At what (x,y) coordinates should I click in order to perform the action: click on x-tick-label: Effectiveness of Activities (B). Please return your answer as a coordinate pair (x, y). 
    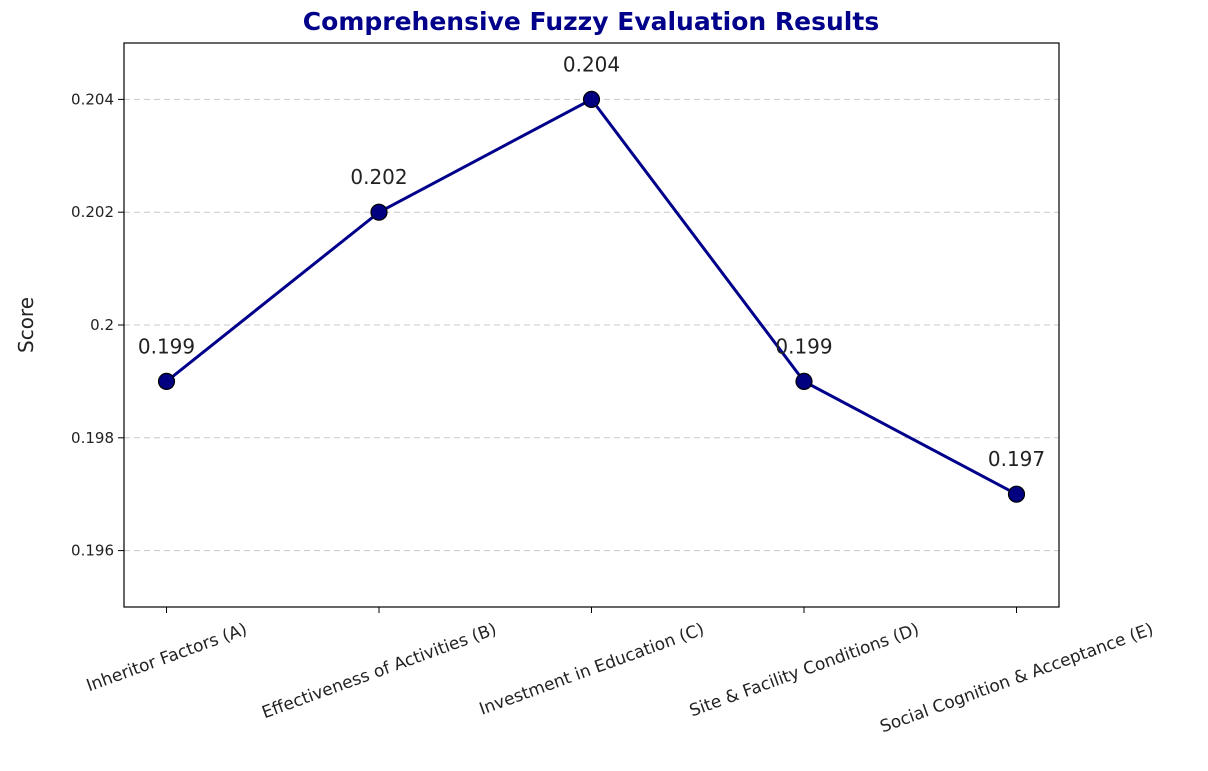
    Looking at the image, I should click on (379, 672).